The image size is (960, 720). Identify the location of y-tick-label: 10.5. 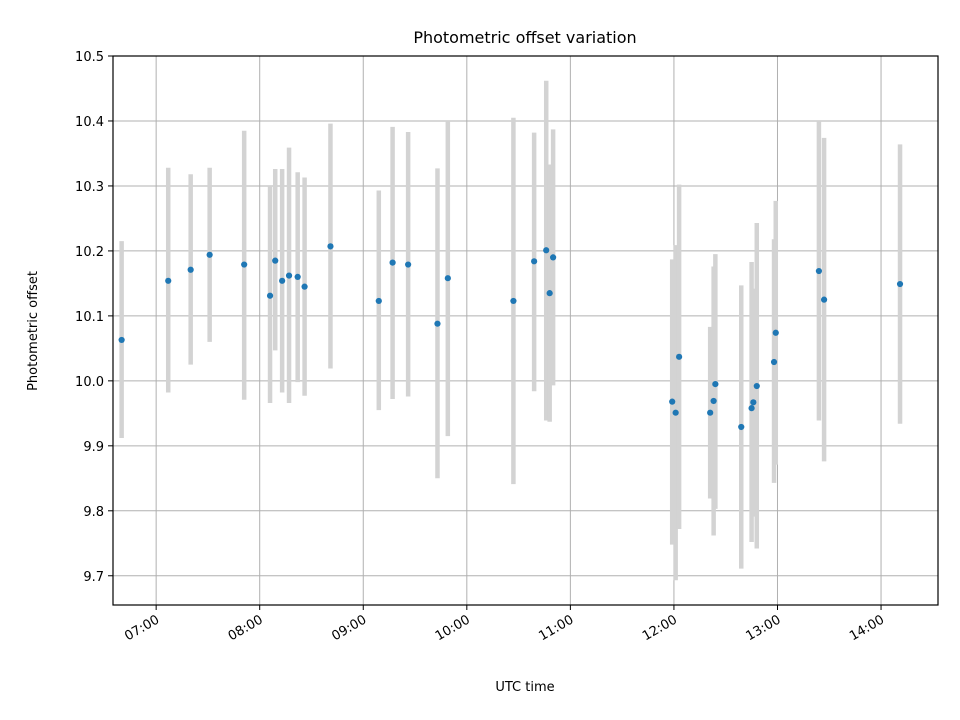
(89, 57).